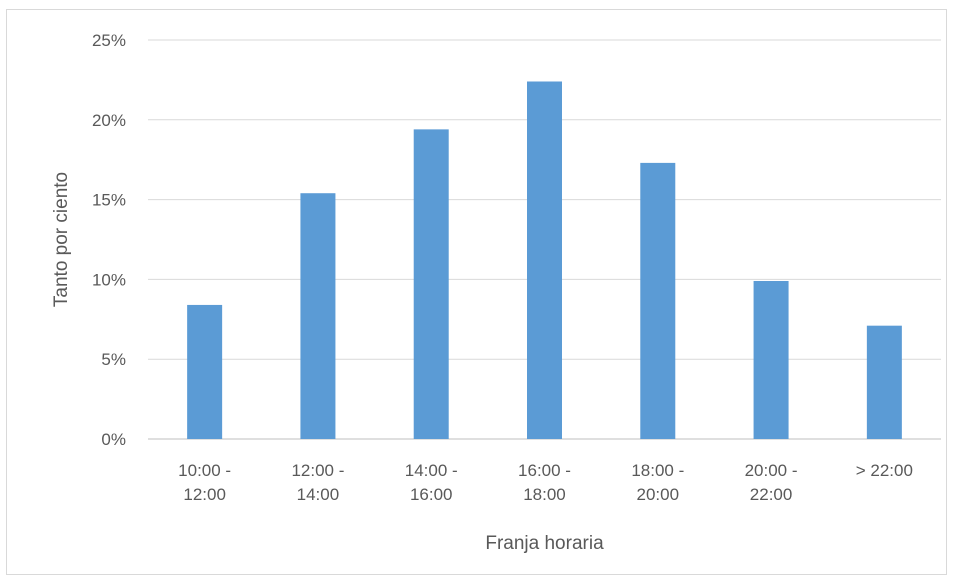 This screenshot has width=957, height=581. Describe the element at coordinates (884, 470) in the screenshot. I see `x-tick-label: > 22:00` at that location.